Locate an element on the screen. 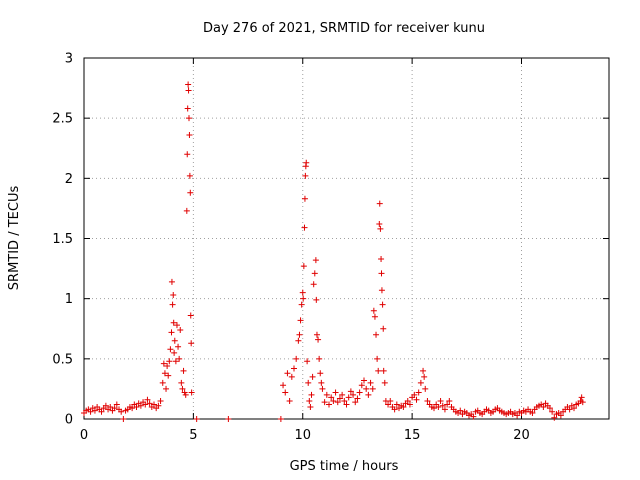 The image size is (640, 480). y-tick-label: 0.5 is located at coordinates (62, 359).